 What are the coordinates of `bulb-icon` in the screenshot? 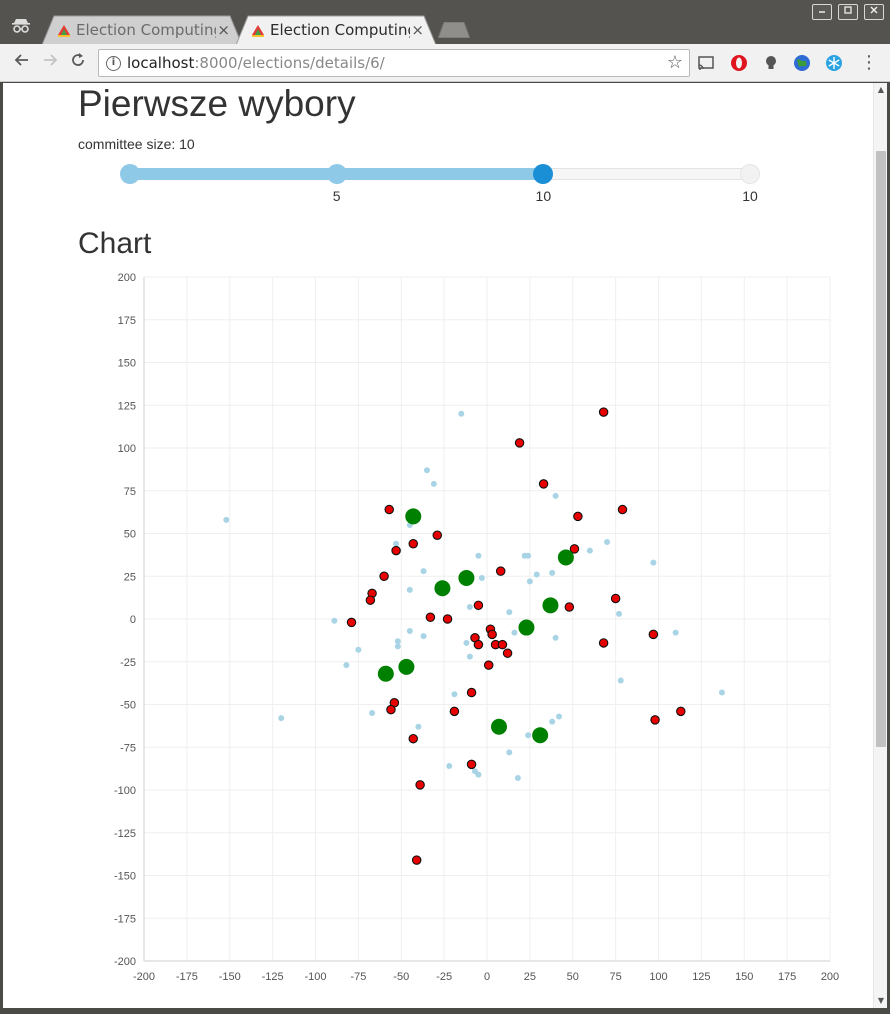 It's located at (771, 63).